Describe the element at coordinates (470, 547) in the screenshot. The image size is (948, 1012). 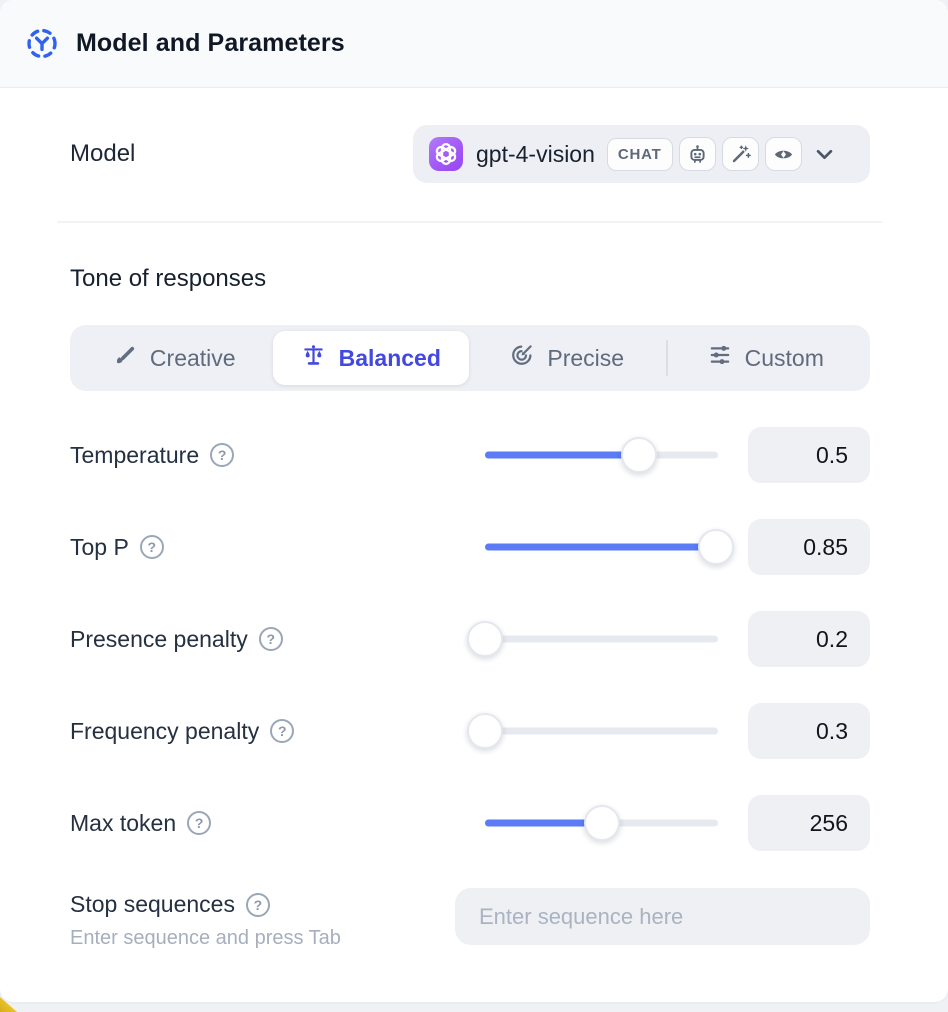
I see `parameter-row-top-p: Top P ? 0.85` at that location.